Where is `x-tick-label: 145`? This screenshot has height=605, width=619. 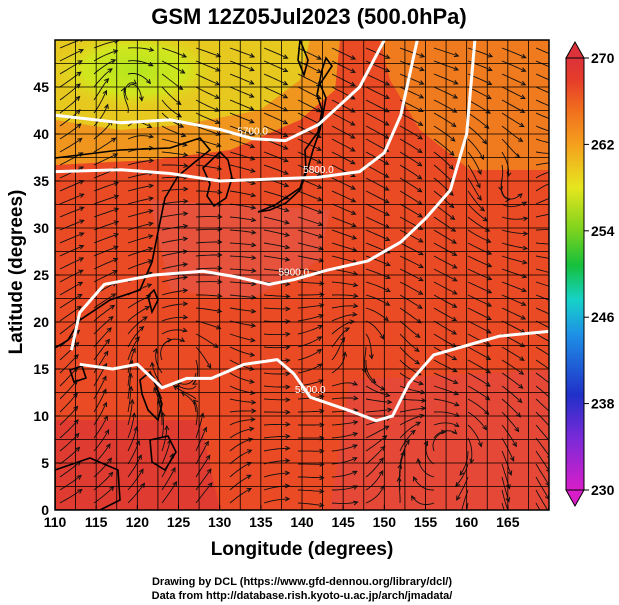
x-tick-label: 145 is located at coordinates (343, 522).